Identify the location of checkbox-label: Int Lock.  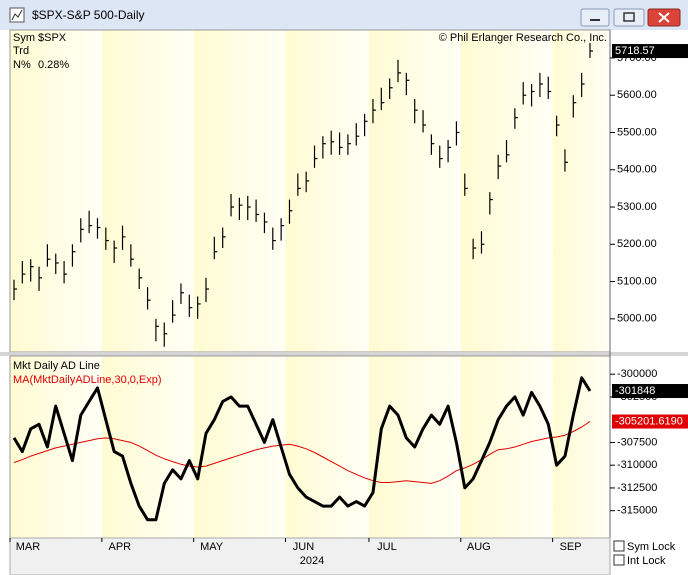
(646, 561).